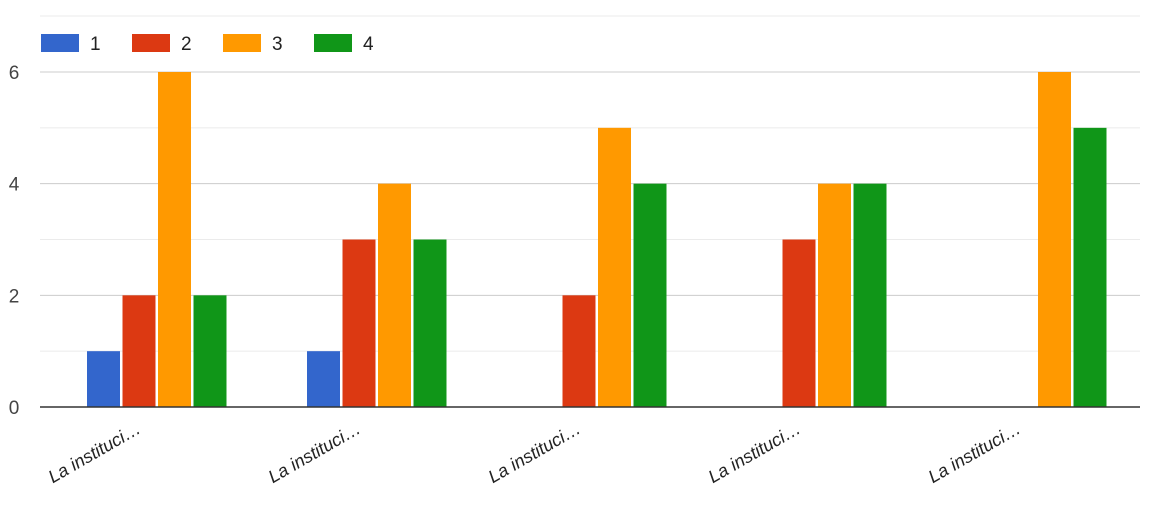 The image size is (1157, 507). Describe the element at coordinates (186, 44) in the screenshot. I see `legend-label: 2` at that location.